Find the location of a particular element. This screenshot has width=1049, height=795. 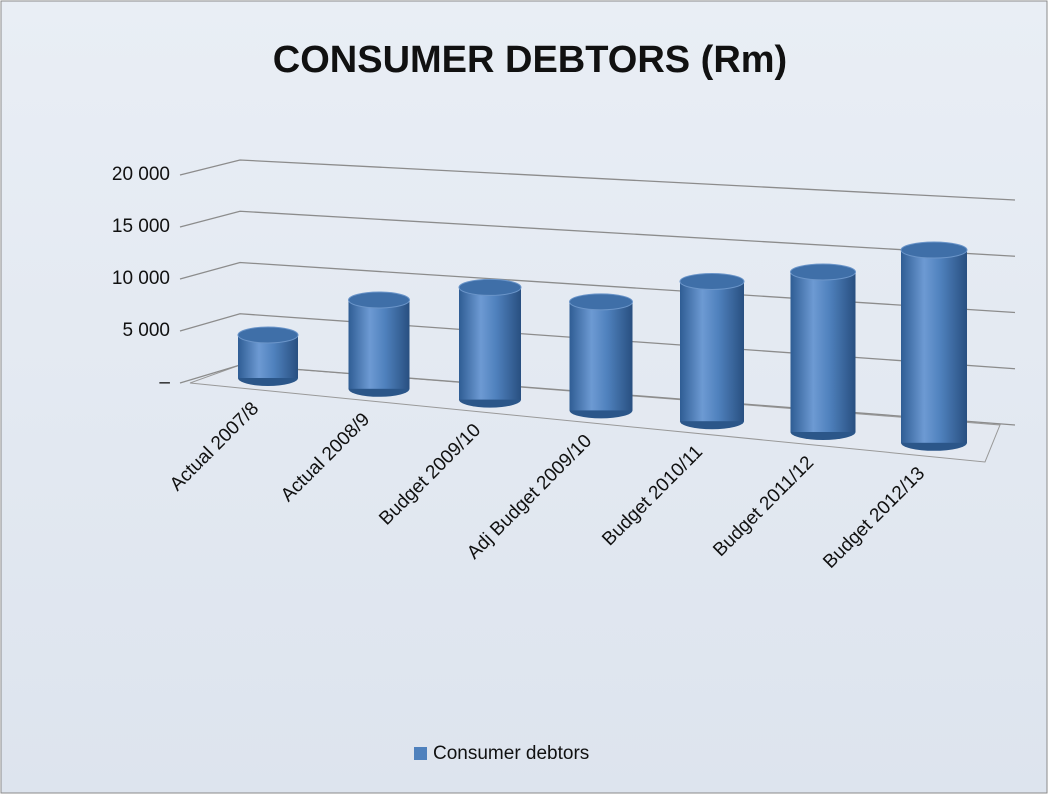

legend-swatch is located at coordinates (420, 753).